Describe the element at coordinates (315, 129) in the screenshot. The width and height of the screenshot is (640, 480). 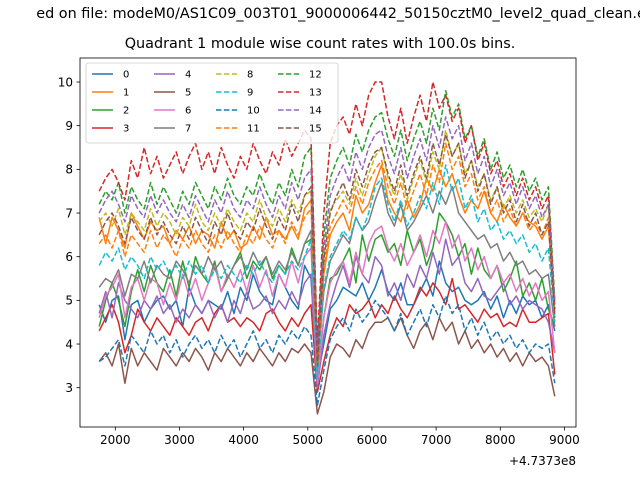
I see `legend-label-15: 15` at that location.